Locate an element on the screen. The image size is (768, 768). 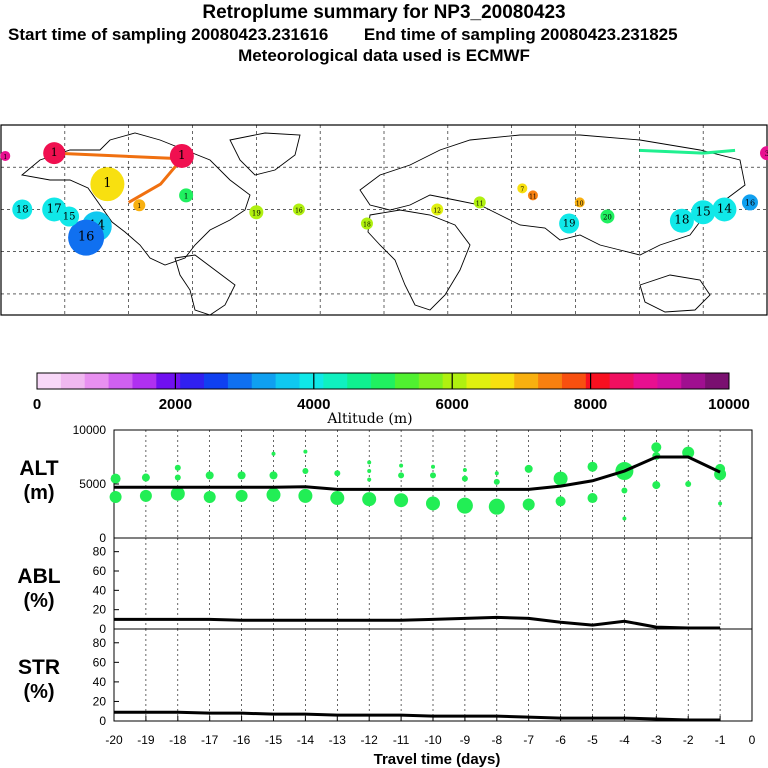
map-point-label: 15 is located at coordinates (703, 211).